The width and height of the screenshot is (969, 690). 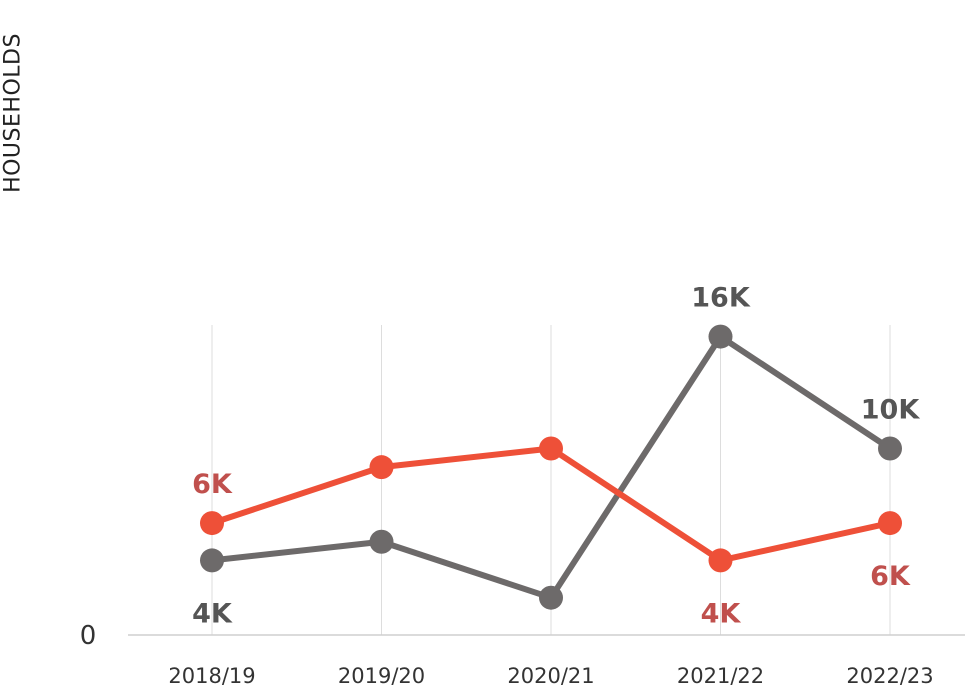 I want to click on data-label: 16K, so click(x=721, y=298).